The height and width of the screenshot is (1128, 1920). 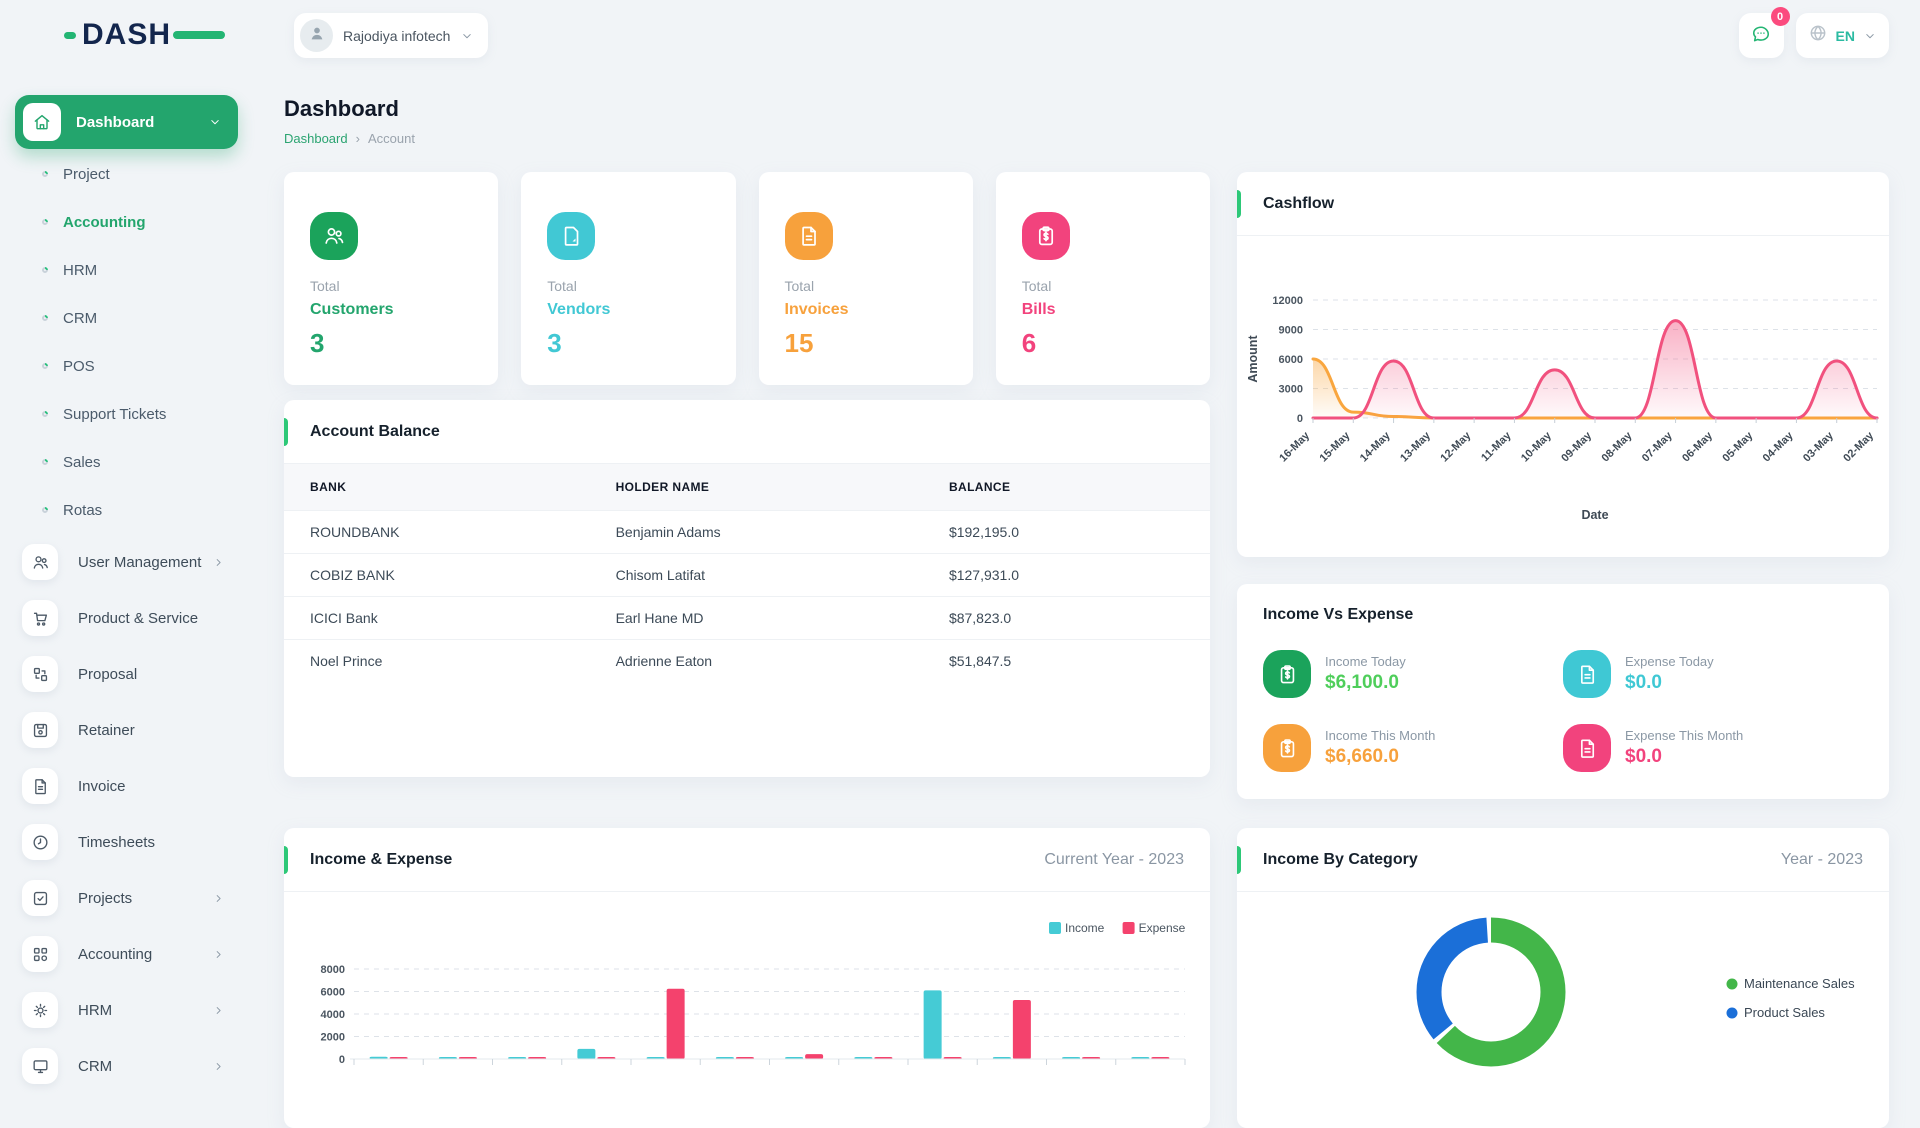 I want to click on breadcrumb-link-dashboard: Dashboard, so click(x=316, y=138).